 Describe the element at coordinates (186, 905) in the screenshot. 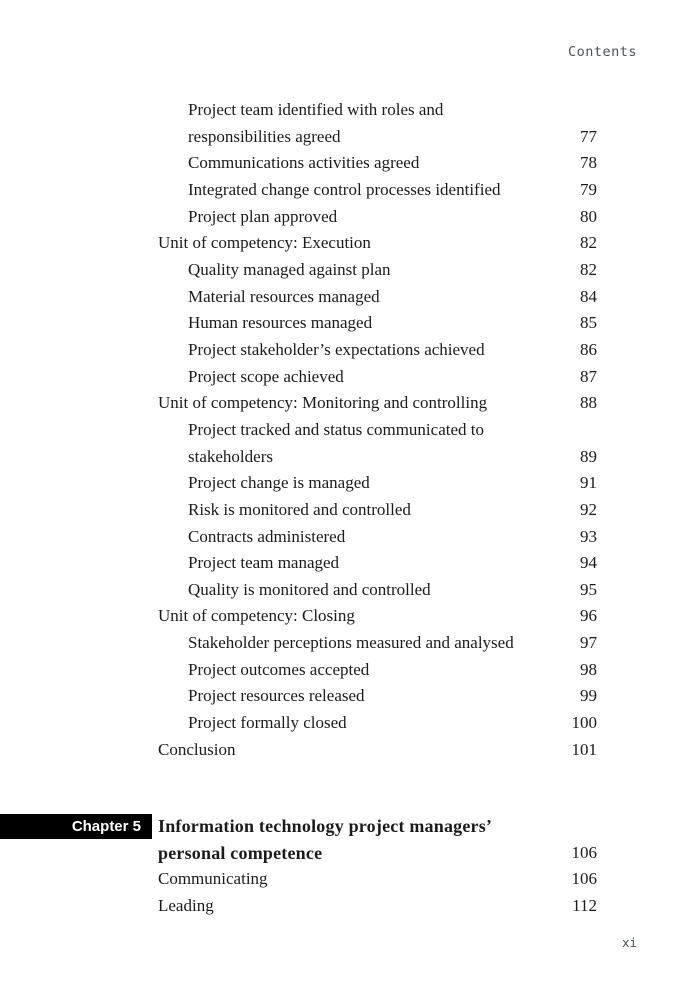

I see `toc-entry-text: Leading` at that location.